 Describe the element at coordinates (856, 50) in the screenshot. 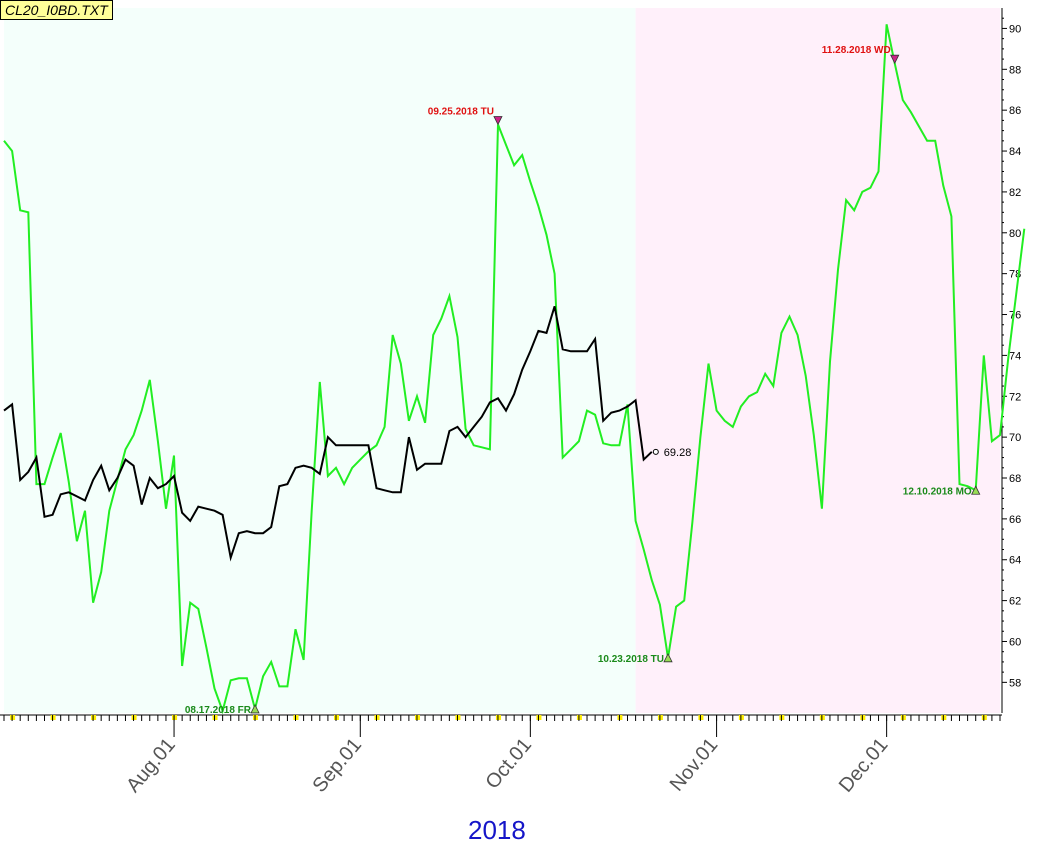

I see `annotation-label: 11.28.2018 WD` at that location.